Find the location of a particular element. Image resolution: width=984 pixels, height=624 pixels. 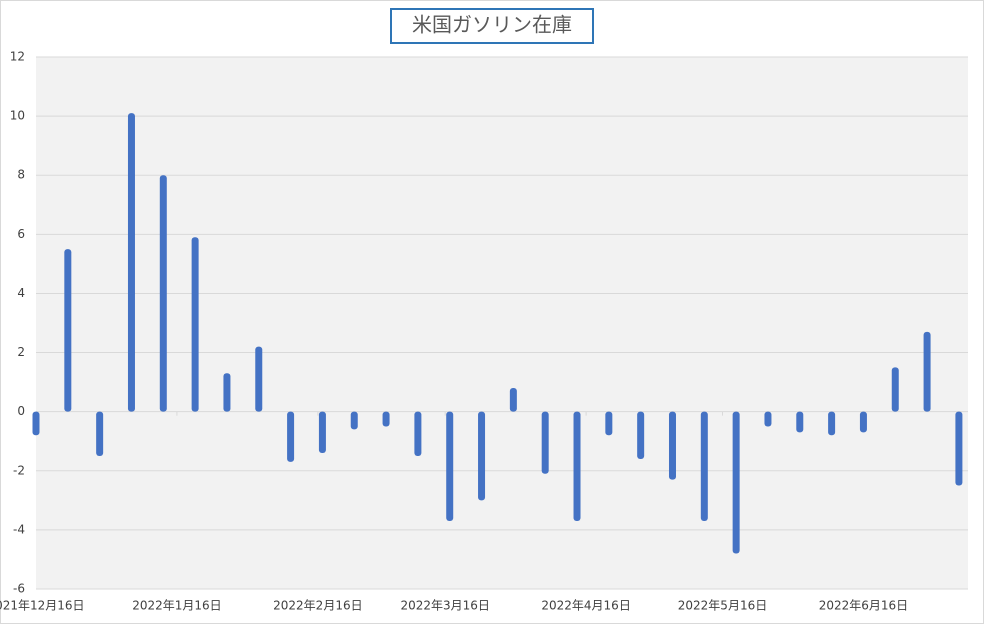

x-tick-label: 2022年3月16日 is located at coordinates (444, 606).